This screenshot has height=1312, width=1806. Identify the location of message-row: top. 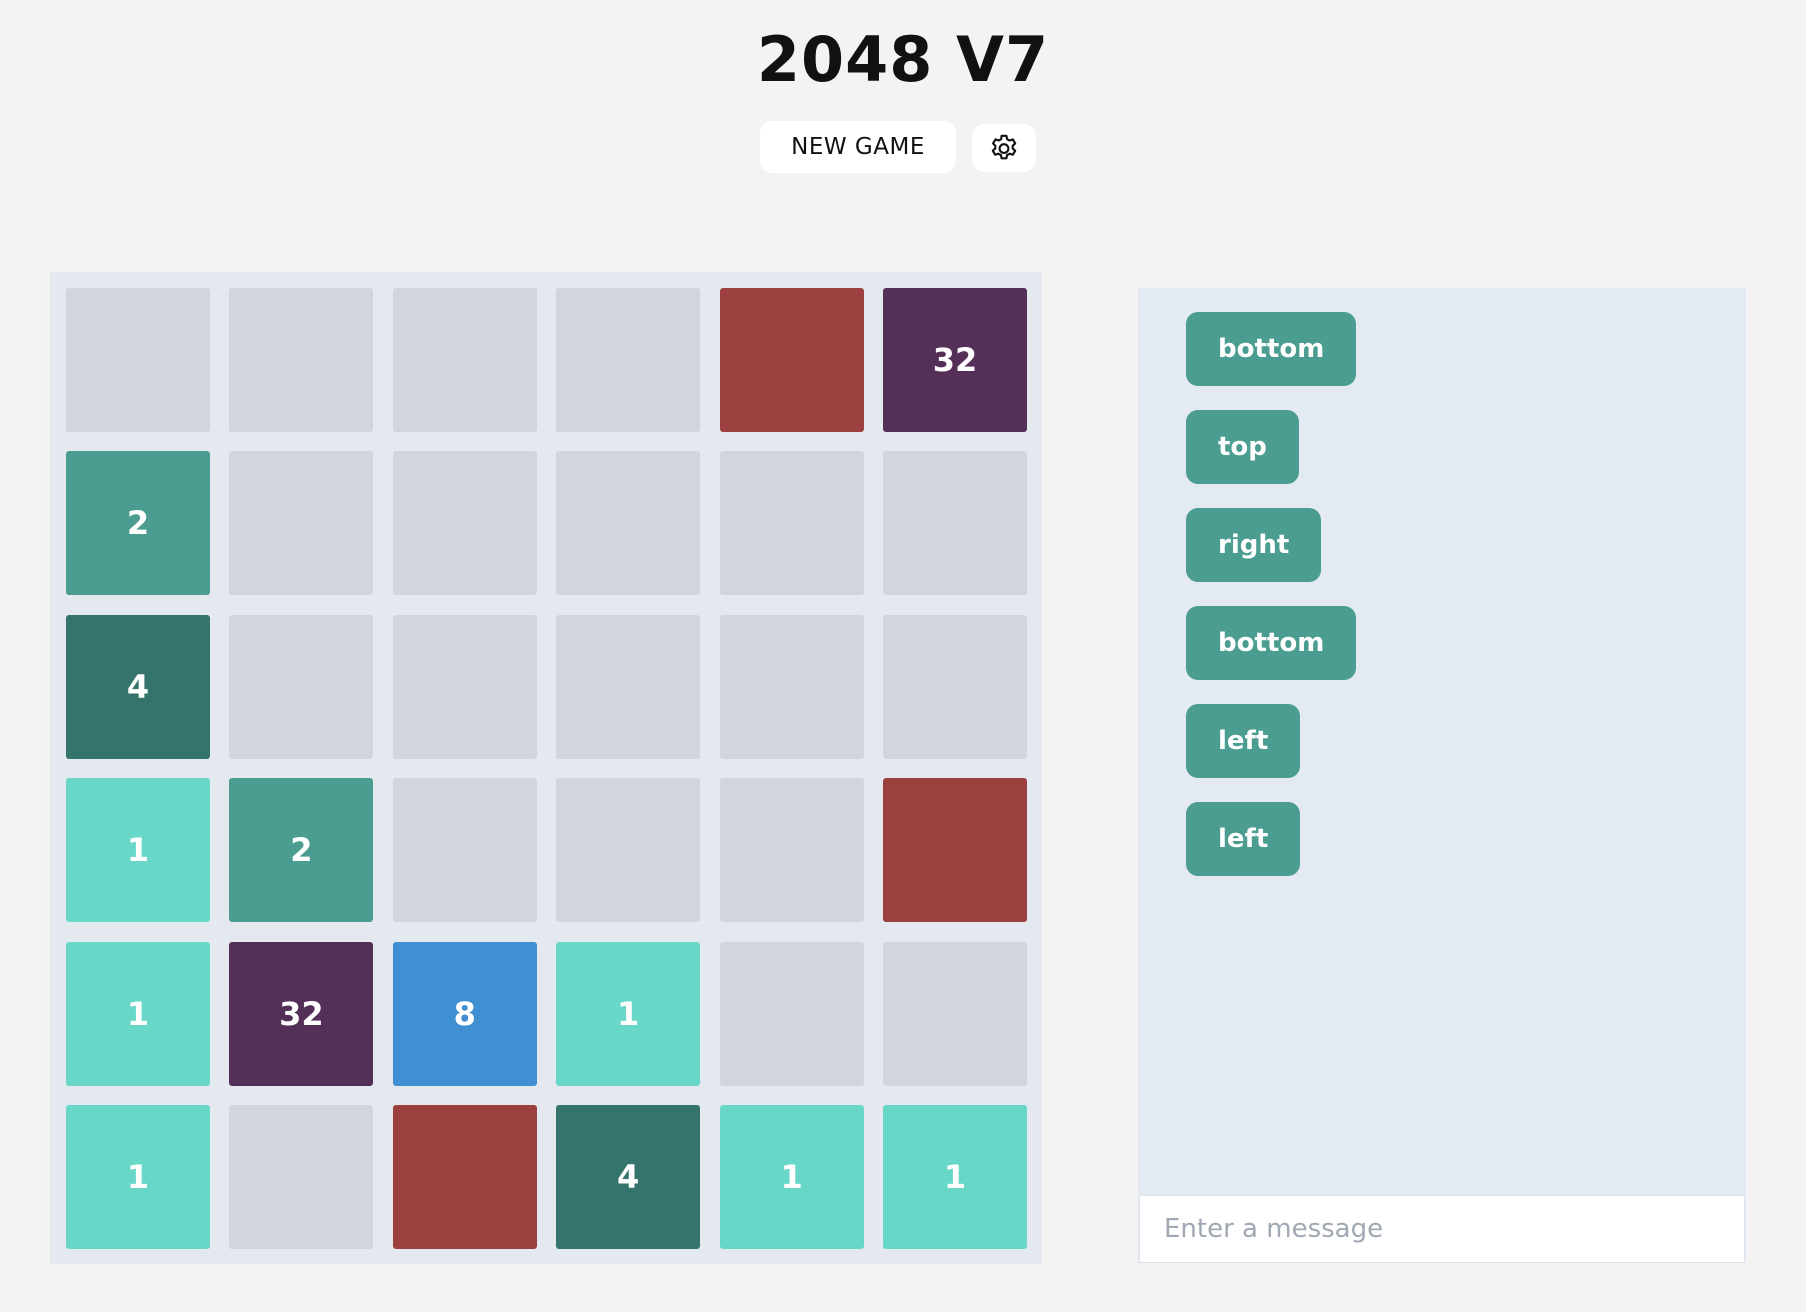
(1271, 459).